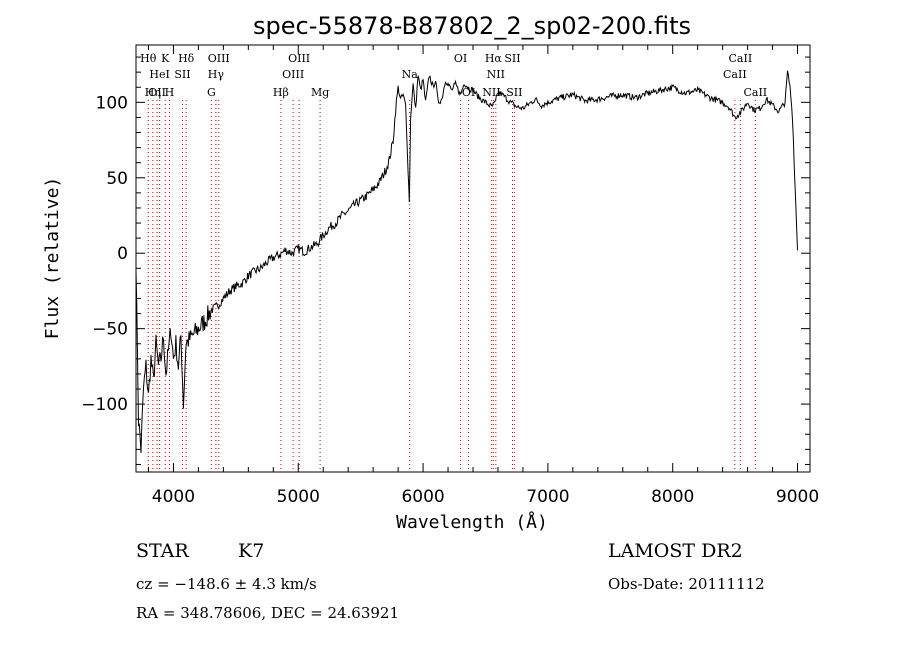 Image resolution: width=900 pixels, height=650 pixels. Describe the element at coordinates (410, 74) in the screenshot. I see `marker-label: Na` at that location.